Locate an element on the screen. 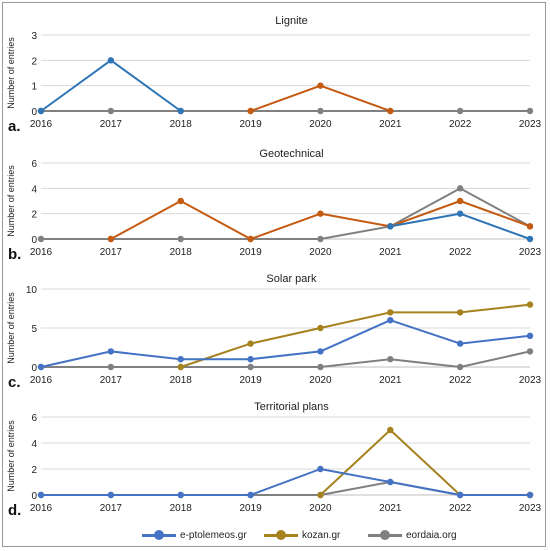  panel-label: c. is located at coordinates (14, 382).